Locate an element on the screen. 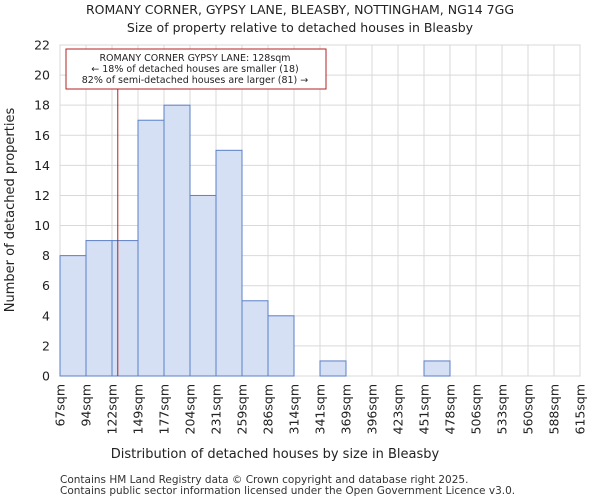  y-tick-label: 18 is located at coordinates (42, 105).